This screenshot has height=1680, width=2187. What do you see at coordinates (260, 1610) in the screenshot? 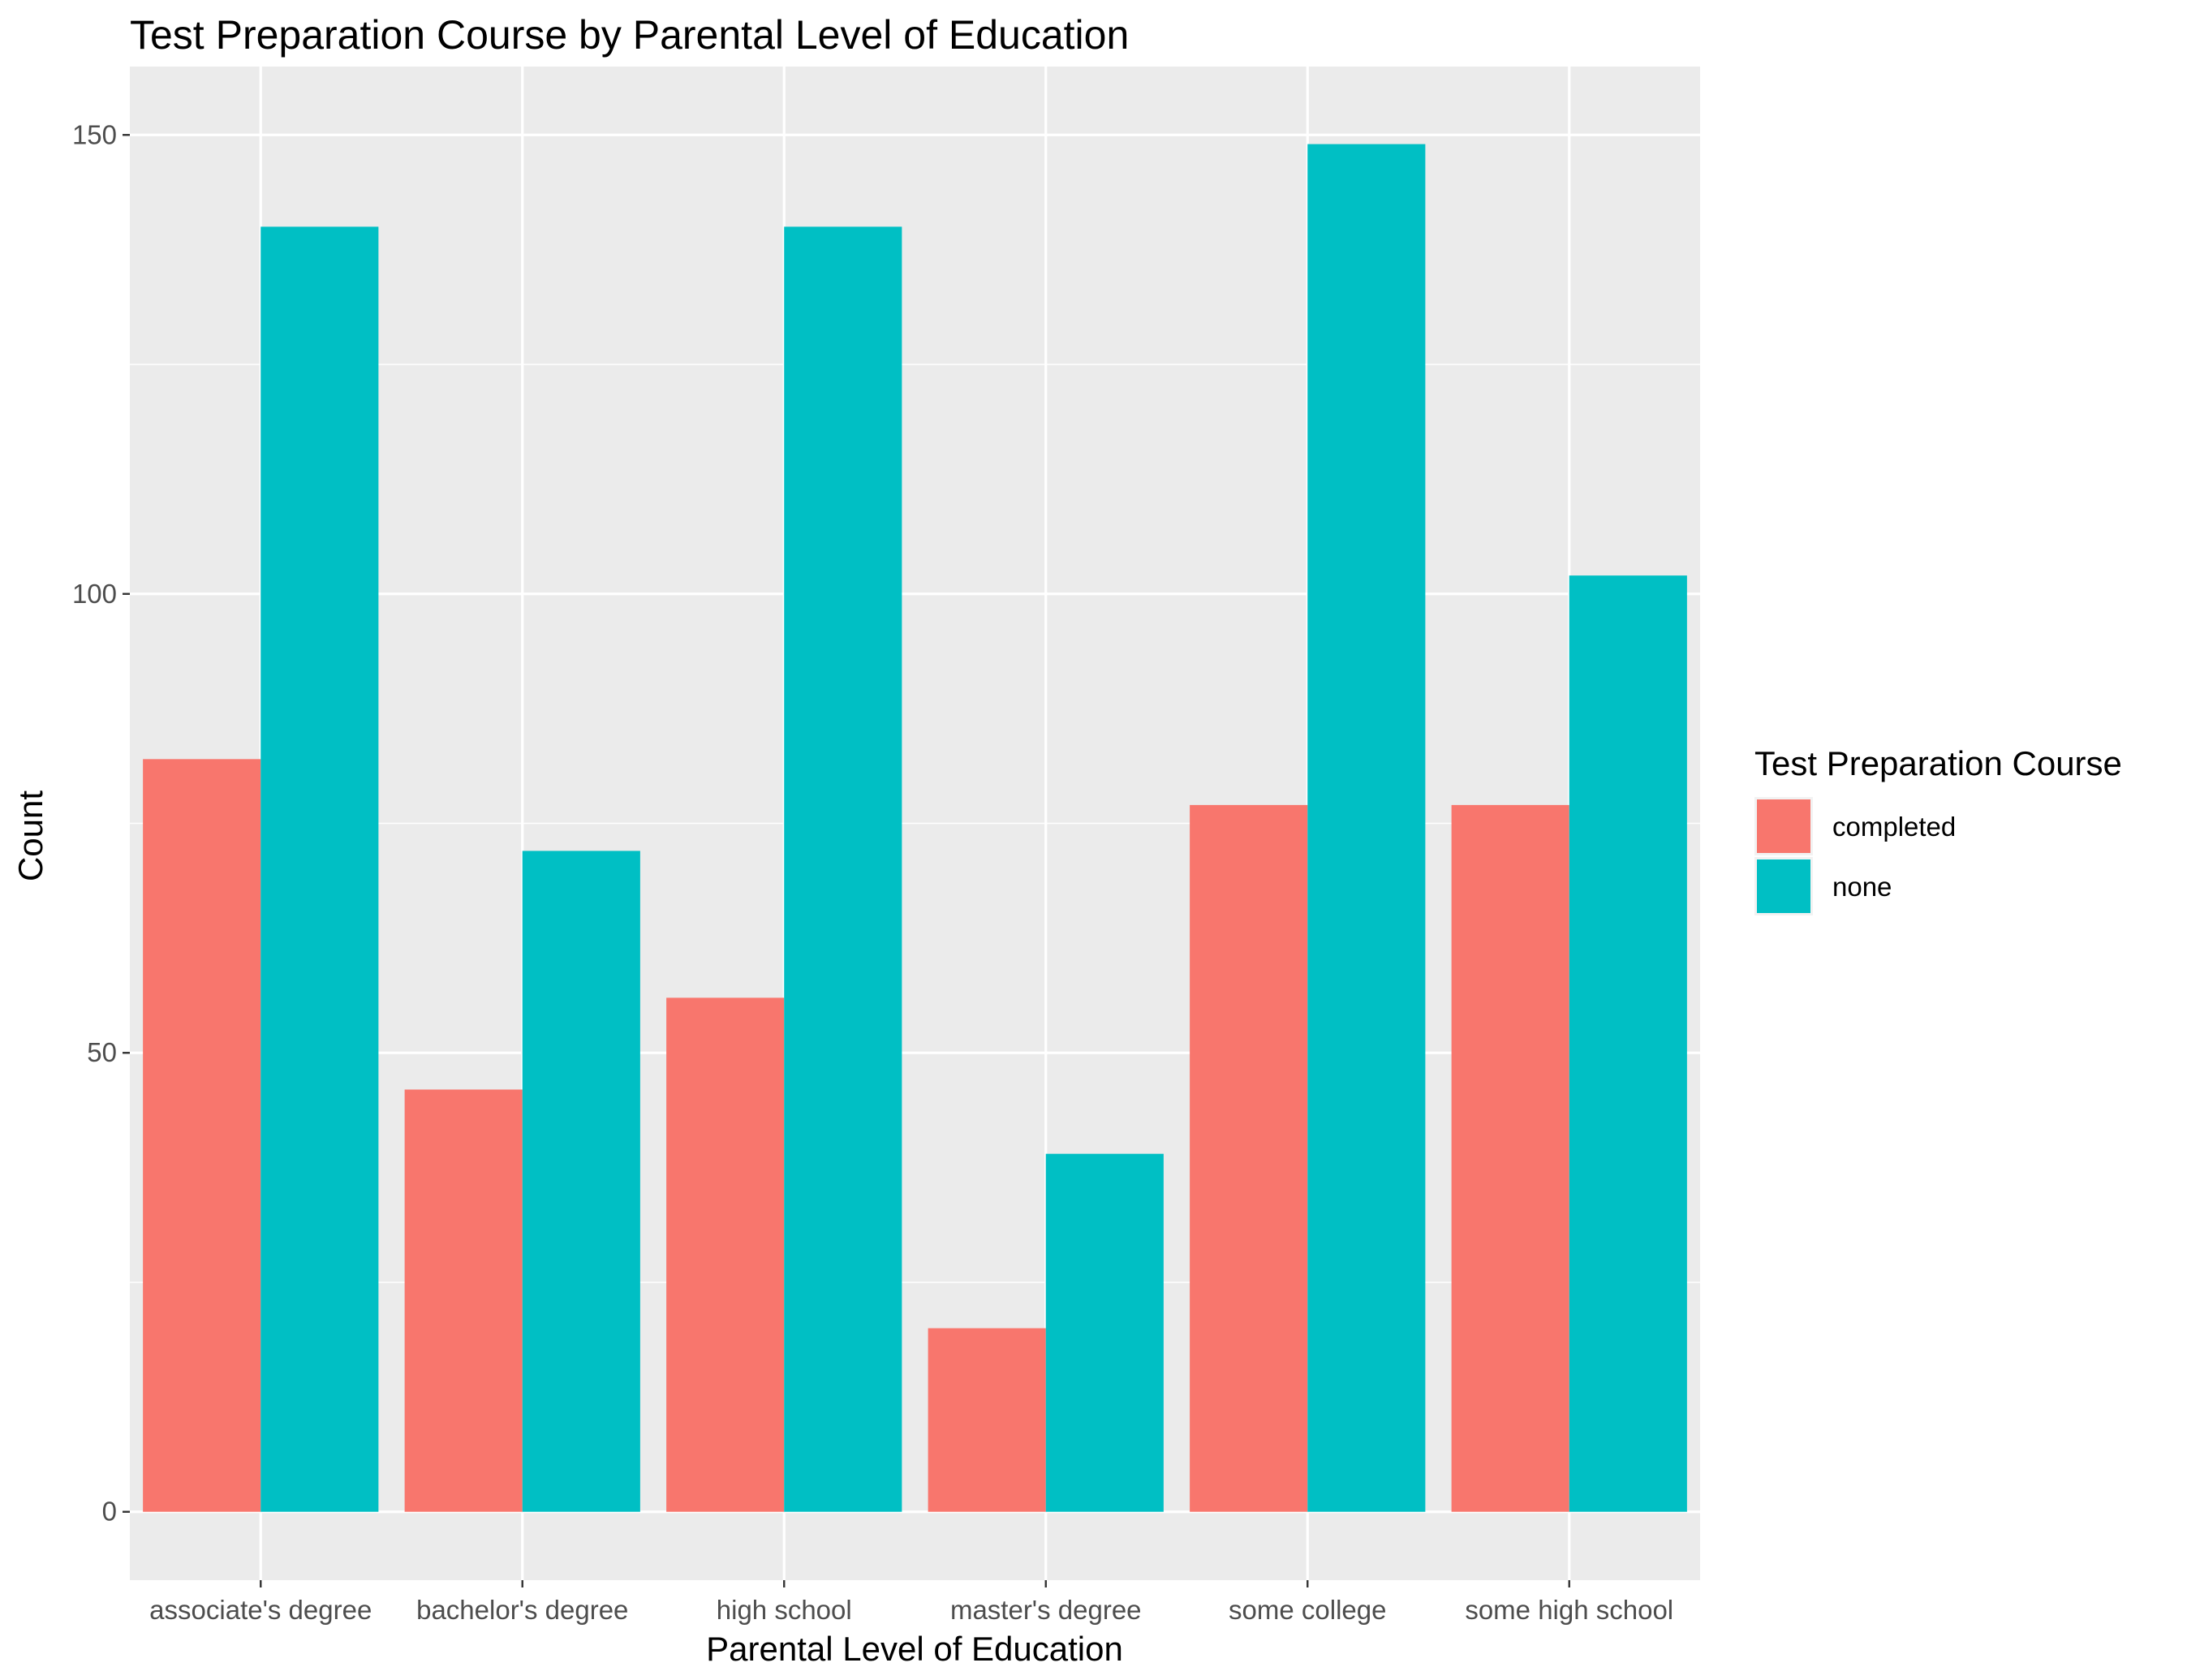
I see `x-tick-label: associate's degree` at bounding box center [260, 1610].